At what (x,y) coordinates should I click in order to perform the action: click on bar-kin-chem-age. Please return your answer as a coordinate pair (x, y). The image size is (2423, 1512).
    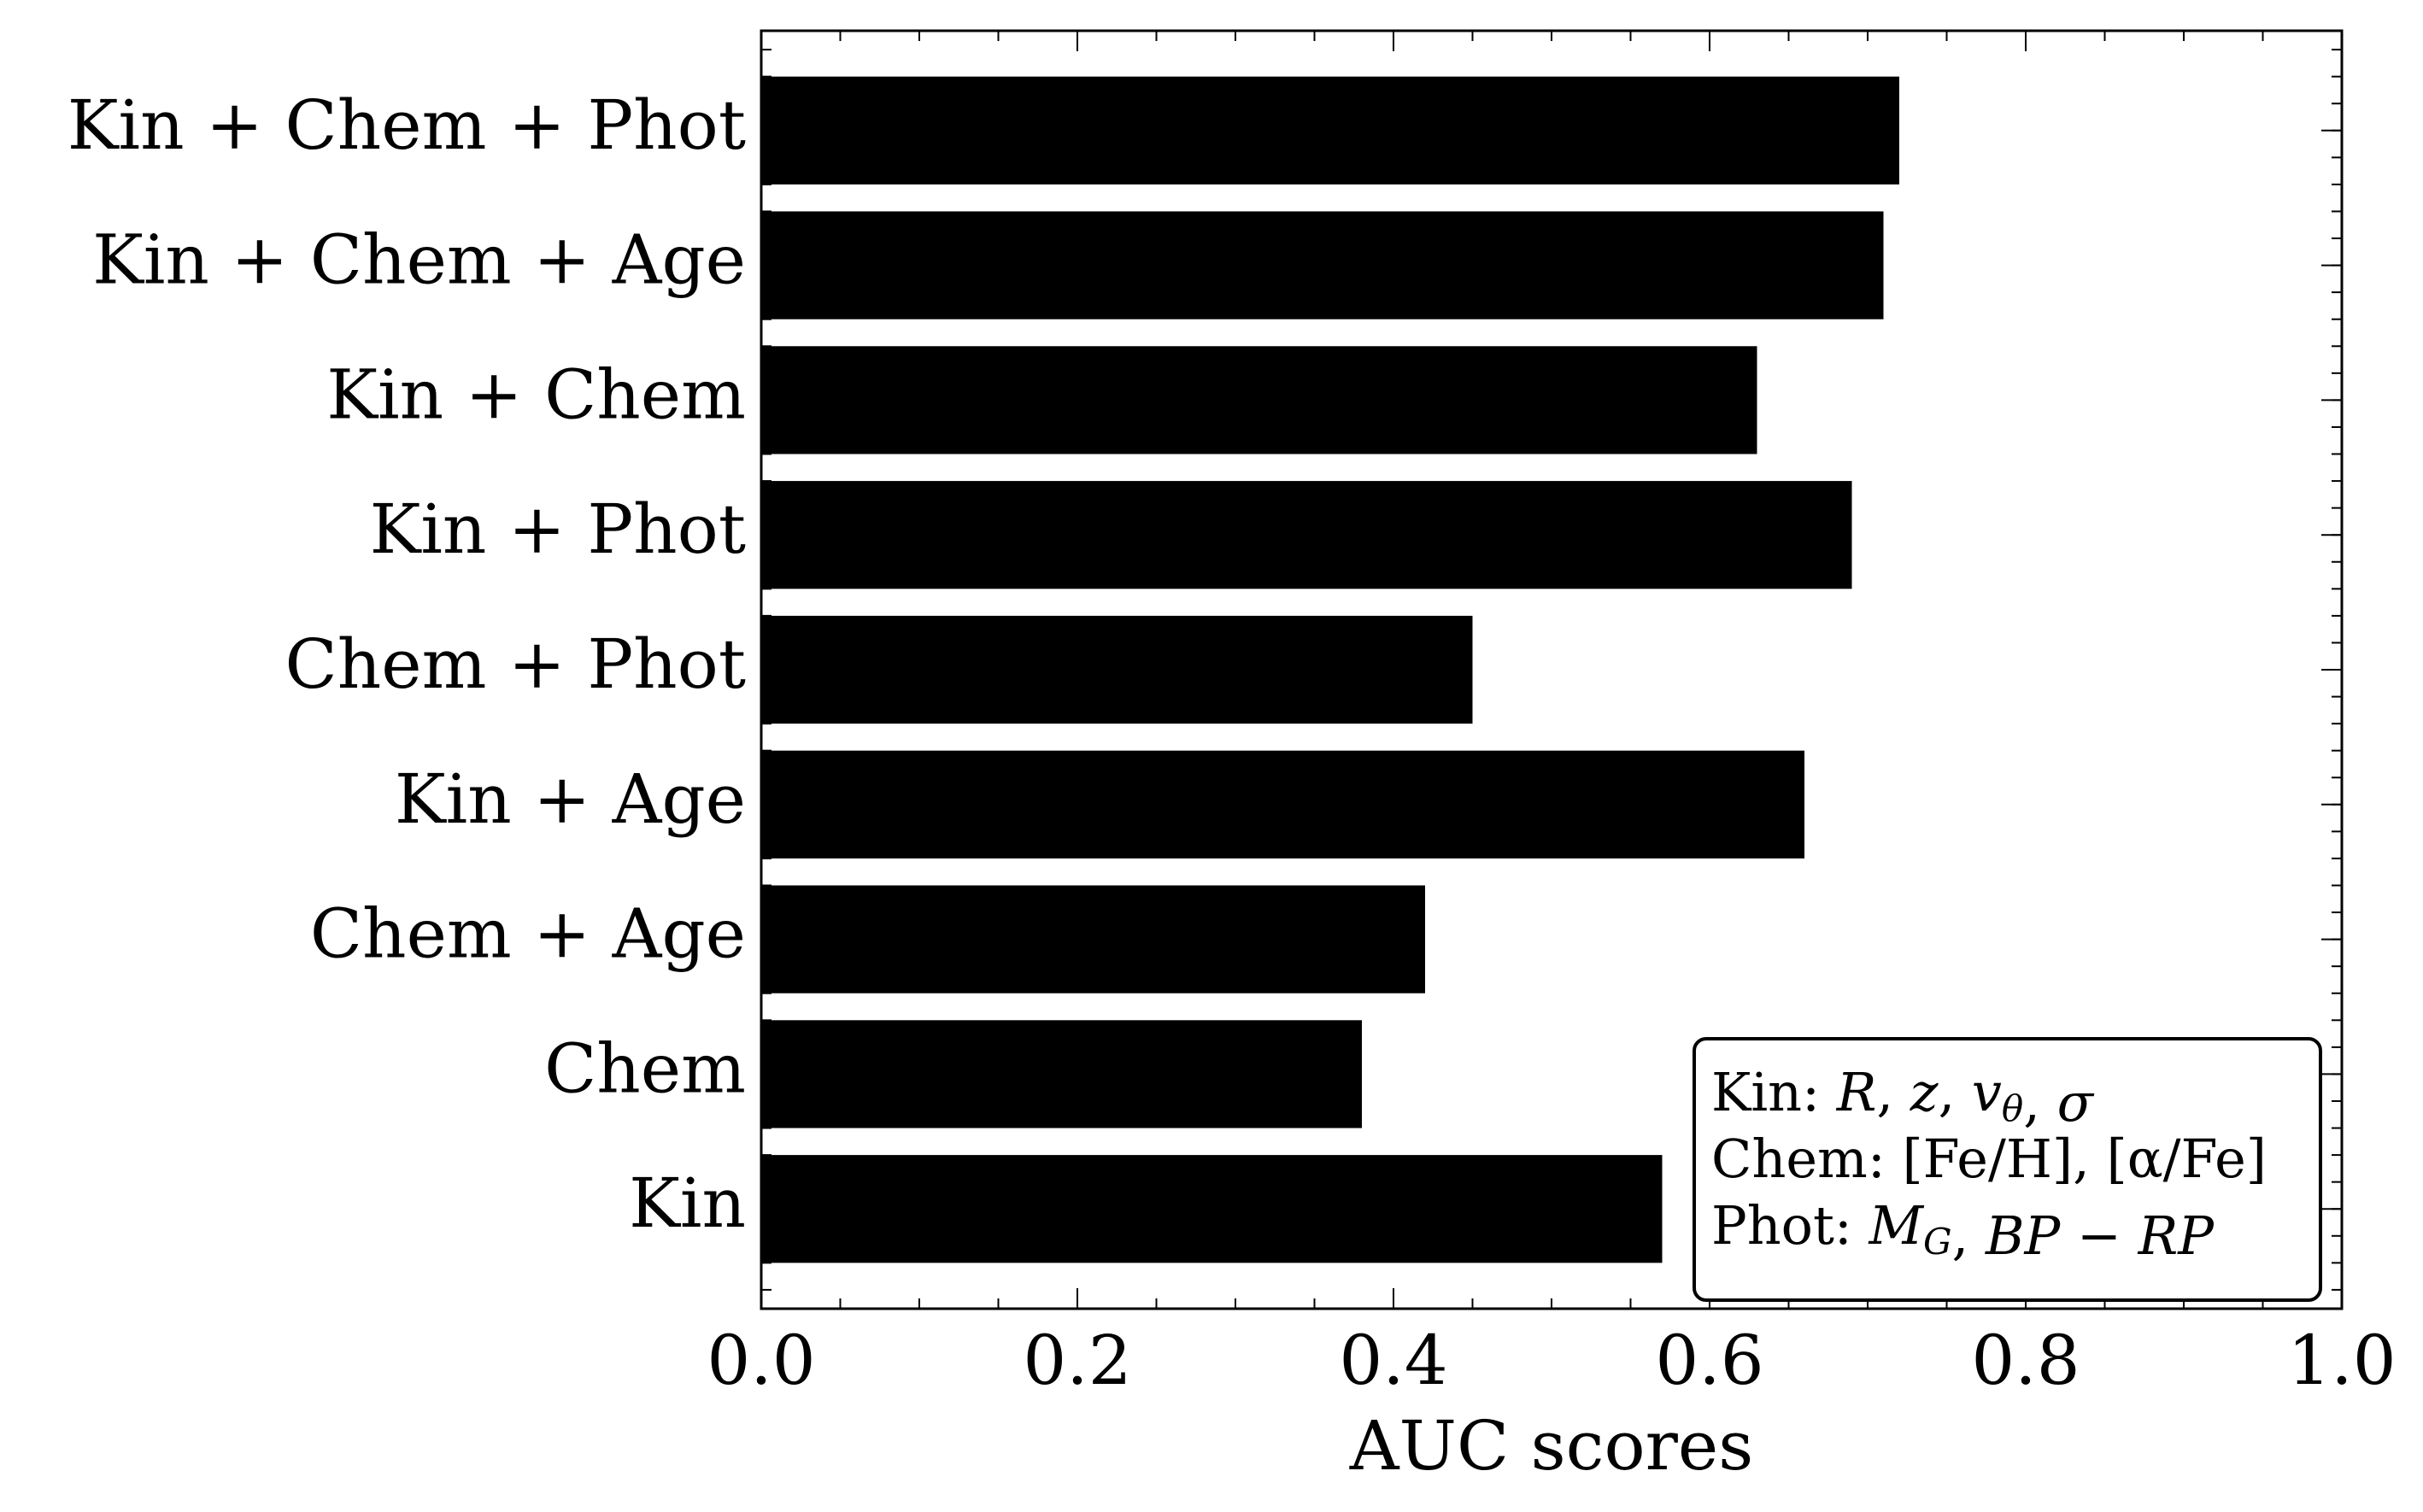
    Looking at the image, I should click on (1322, 265).